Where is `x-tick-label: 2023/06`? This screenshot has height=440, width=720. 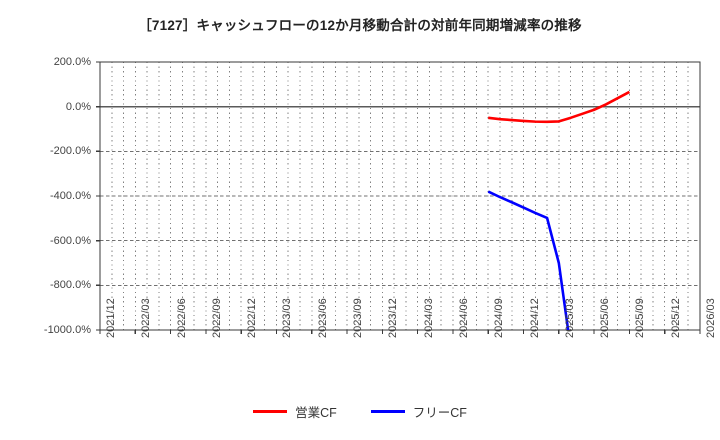
x-tick-label: 2023/06 is located at coordinates (322, 318).